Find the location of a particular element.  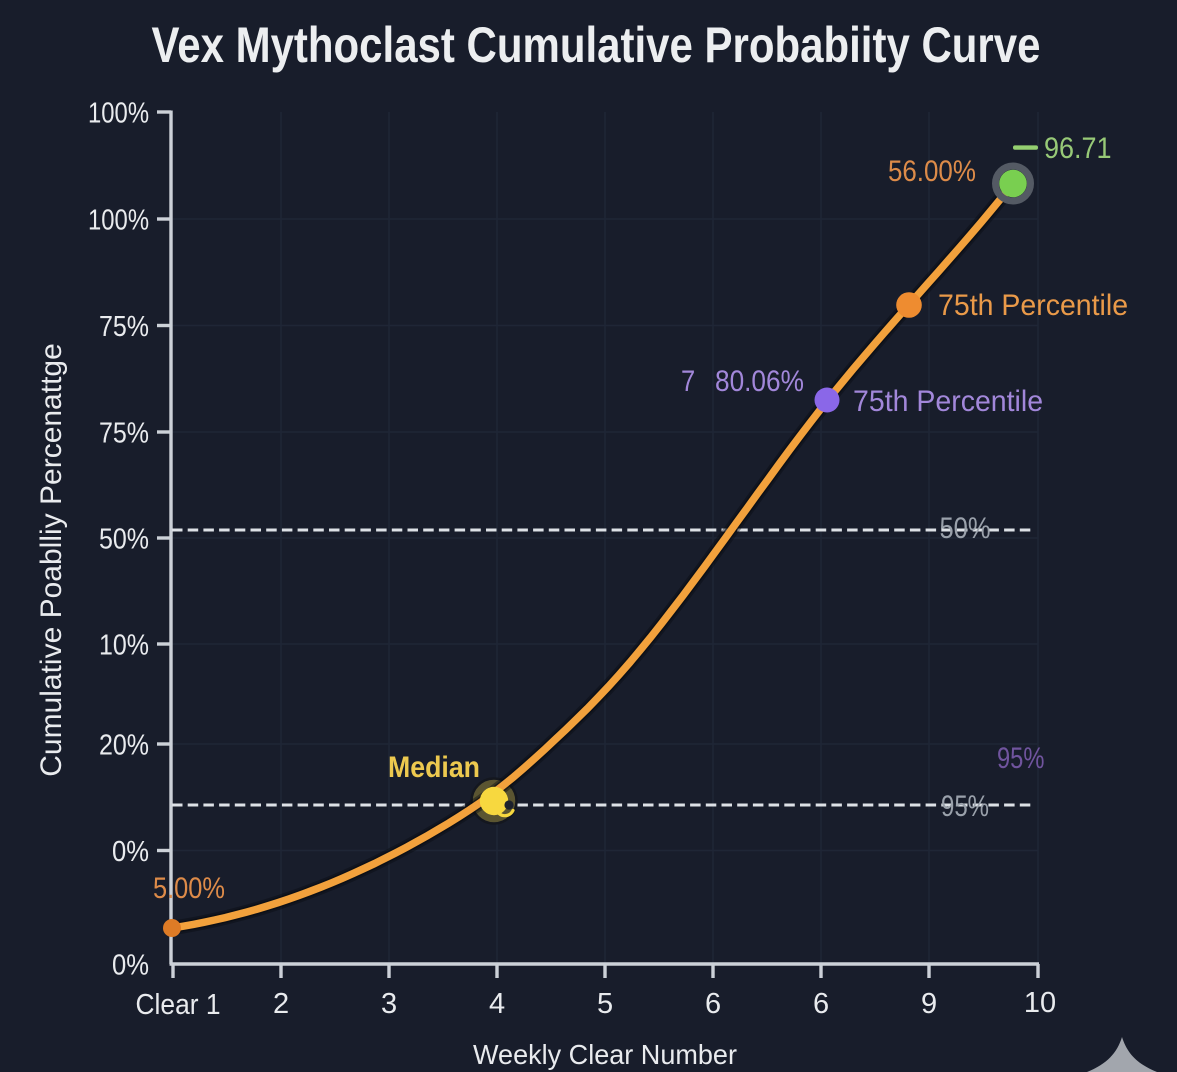

svg-text: 7 is located at coordinates (688, 380).